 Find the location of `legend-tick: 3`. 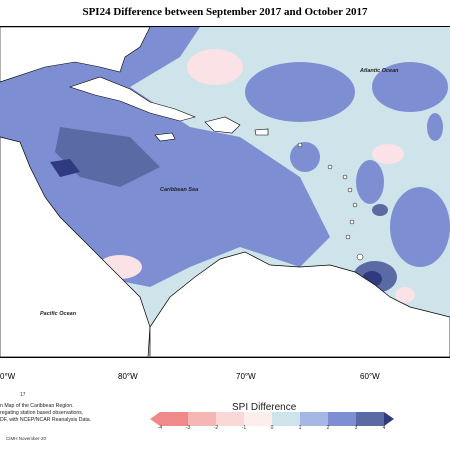

legend-tick: 3 is located at coordinates (356, 428).